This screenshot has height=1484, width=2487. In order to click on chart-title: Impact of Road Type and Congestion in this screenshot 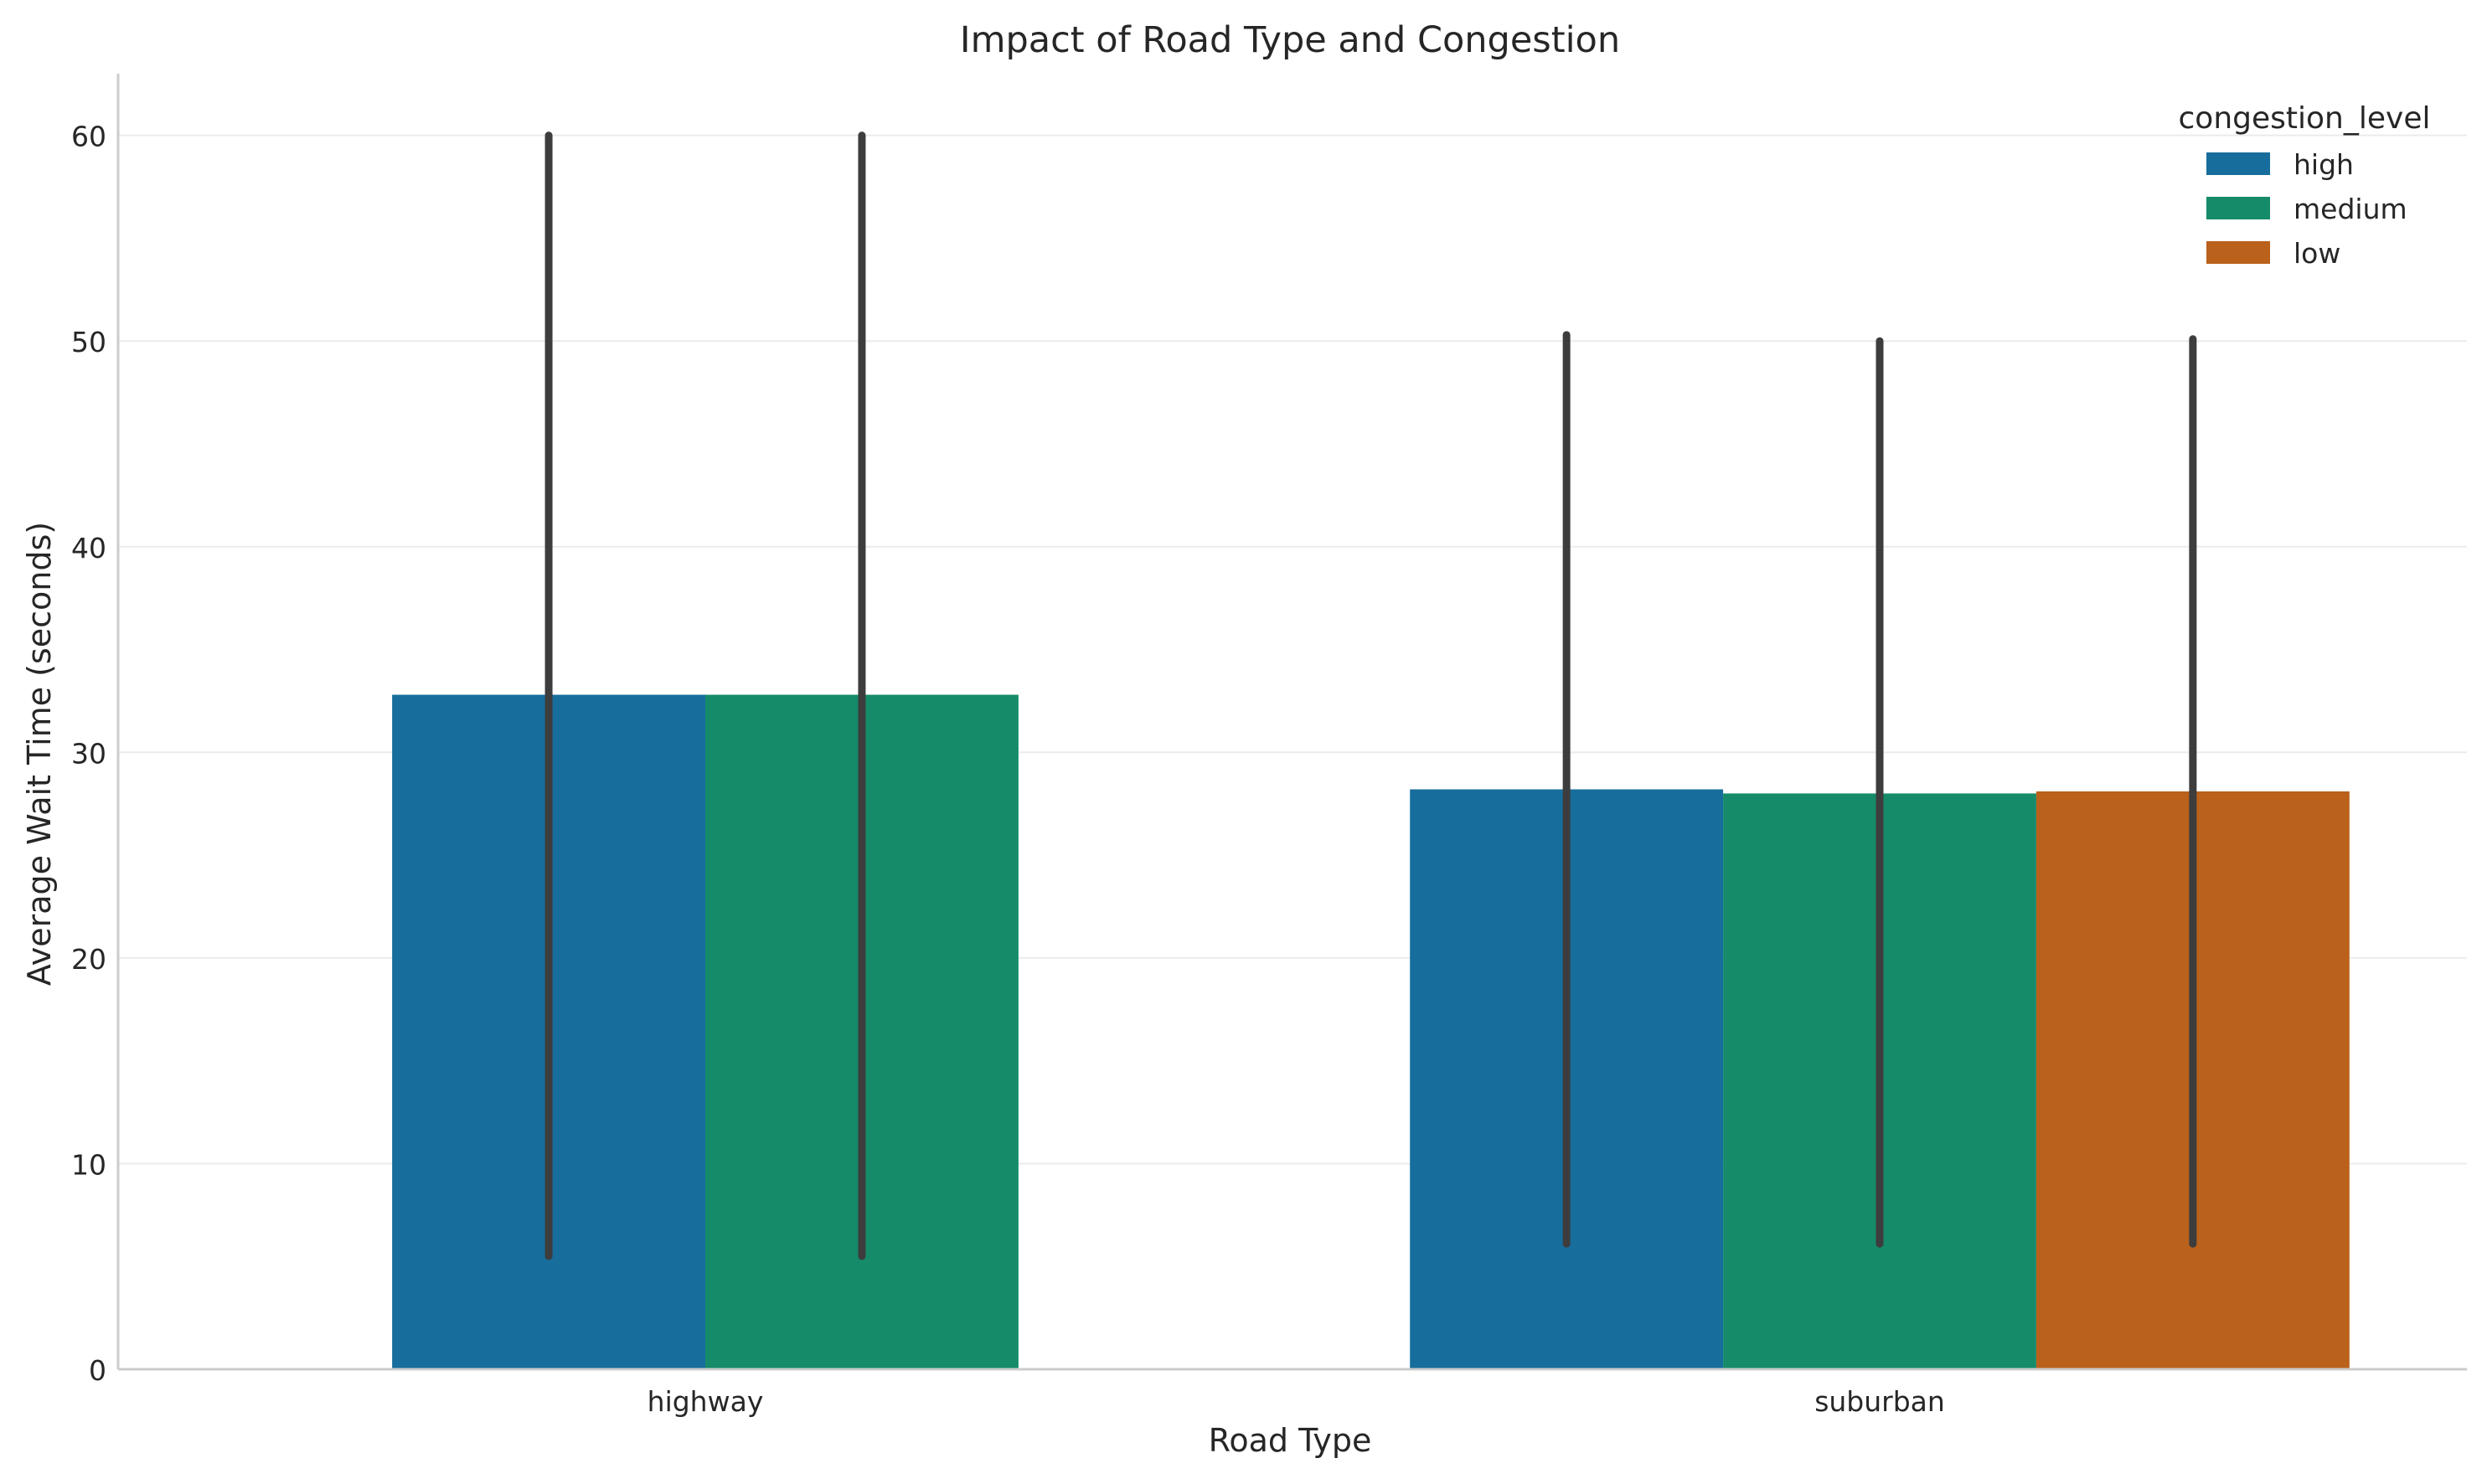, I will do `click(1290, 40)`.